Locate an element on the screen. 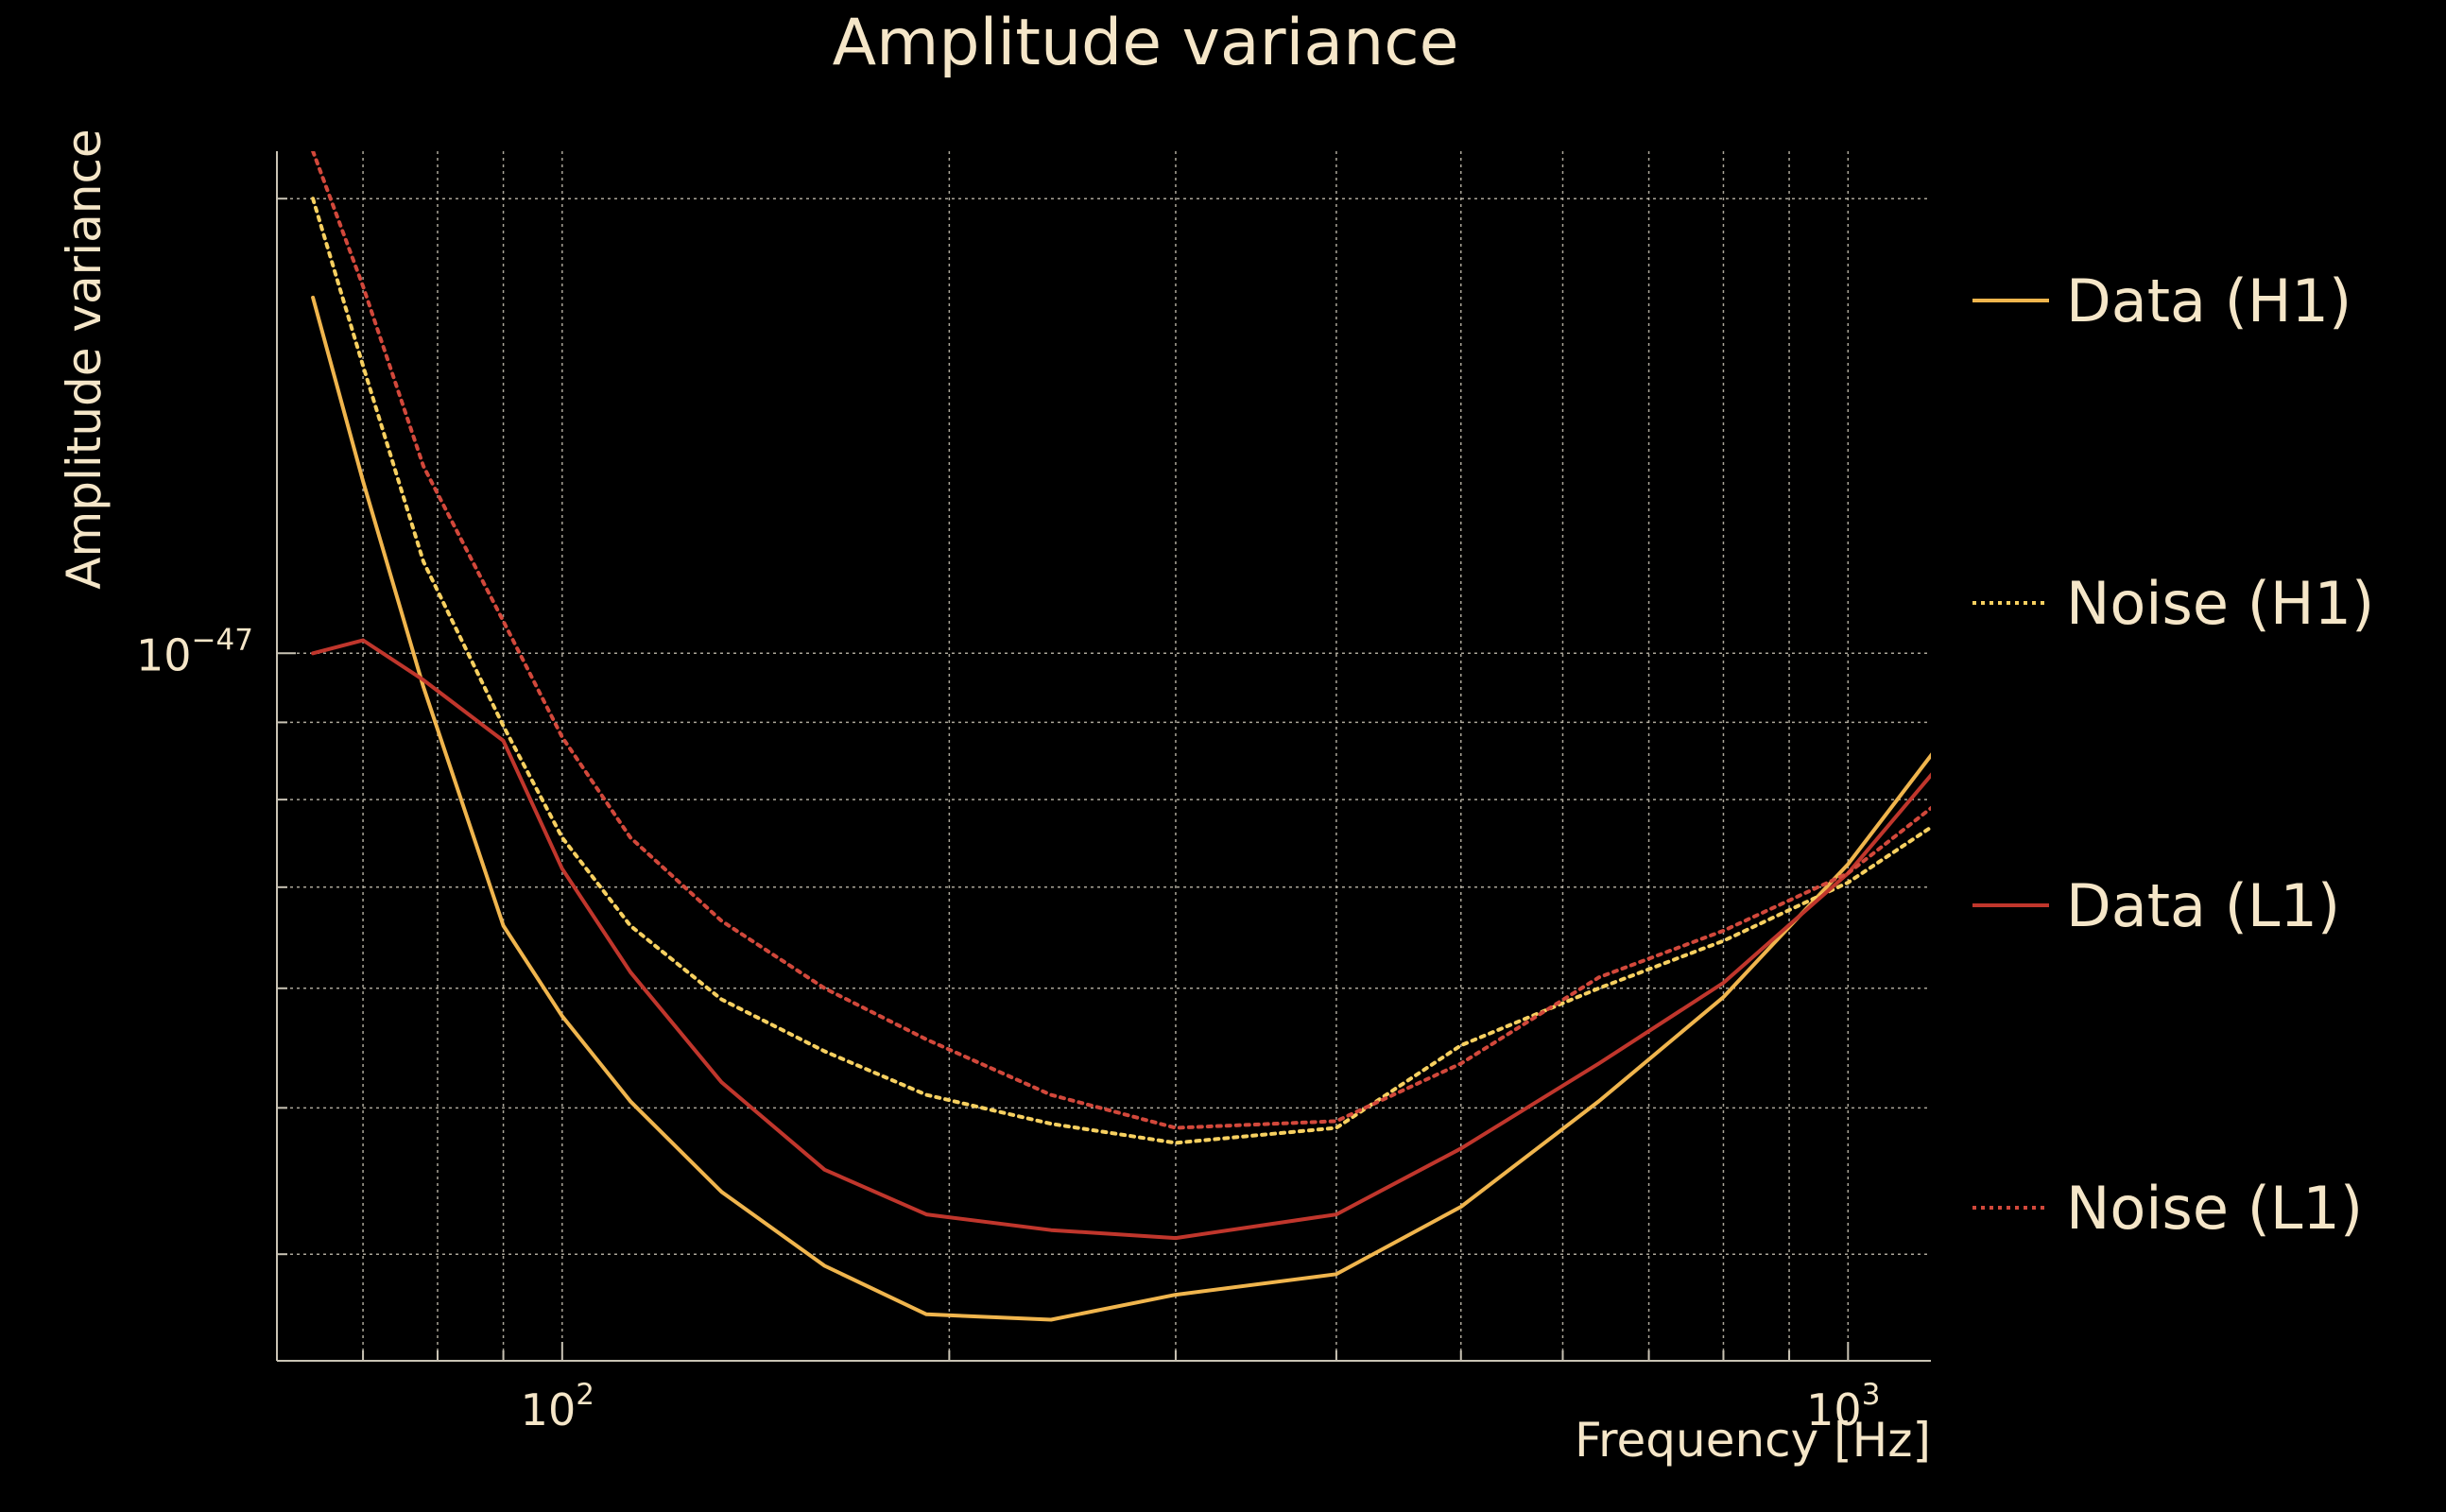 The height and width of the screenshot is (1512, 2446). x-tick-label: 10² is located at coordinates (557, 1406).